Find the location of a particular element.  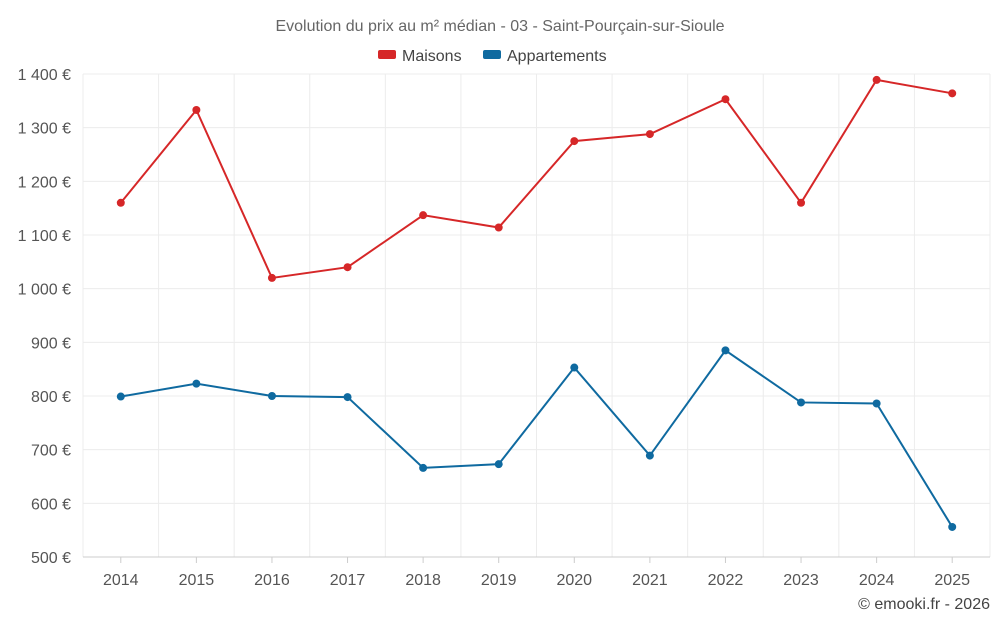

y-tick-label: 800 € is located at coordinates (51, 397).